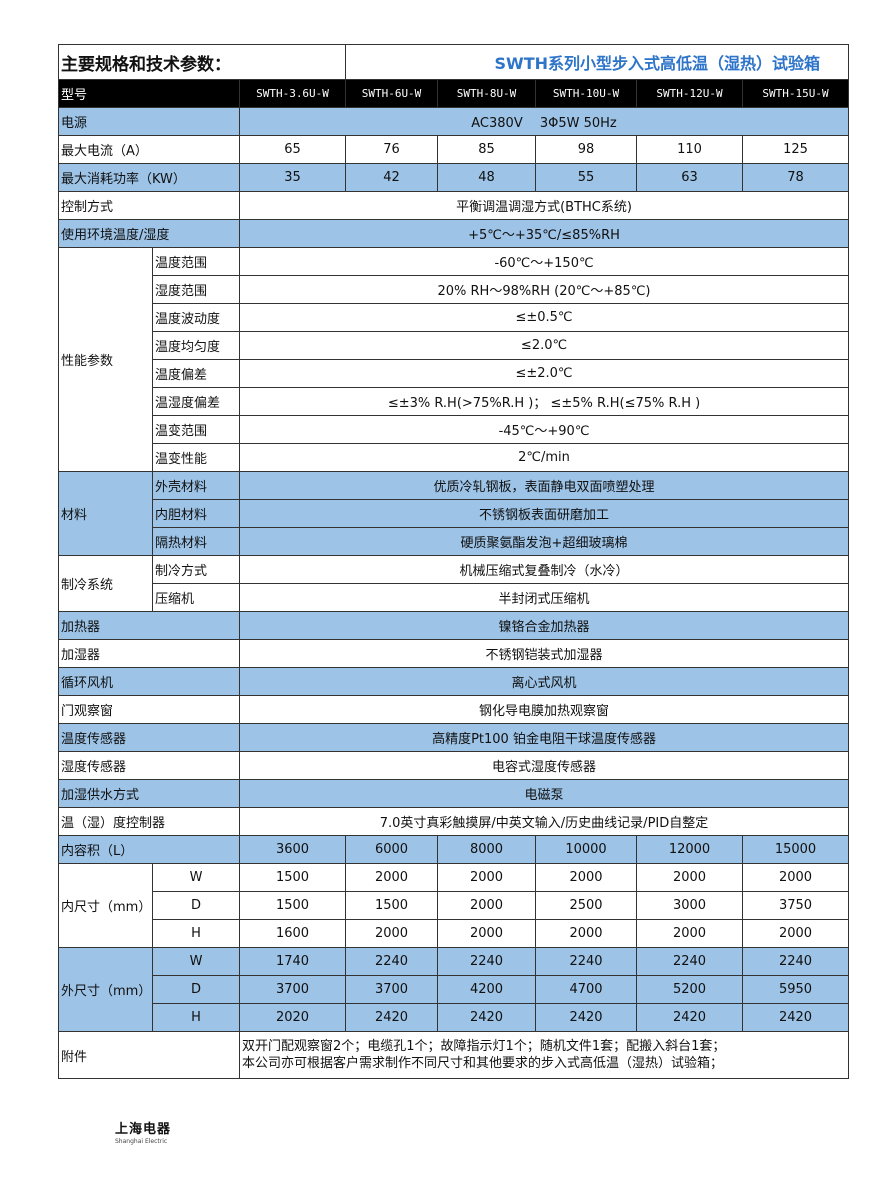 The height and width of the screenshot is (1186, 882). Describe the element at coordinates (149, 93) in the screenshot. I see `model-label: 型号` at that location.